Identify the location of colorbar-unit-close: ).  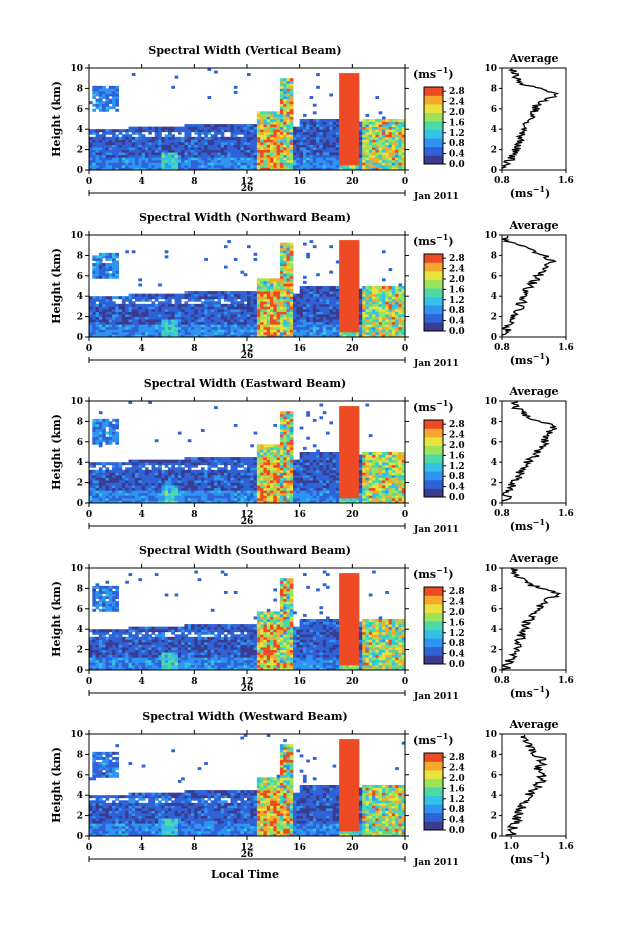
(450, 241).